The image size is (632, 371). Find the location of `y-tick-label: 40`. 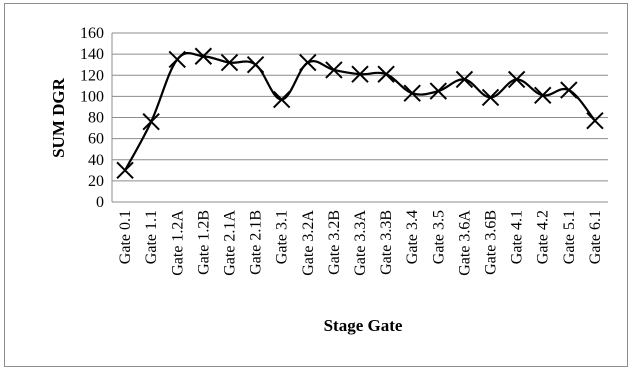

y-tick-label: 40 is located at coordinates (96, 160).